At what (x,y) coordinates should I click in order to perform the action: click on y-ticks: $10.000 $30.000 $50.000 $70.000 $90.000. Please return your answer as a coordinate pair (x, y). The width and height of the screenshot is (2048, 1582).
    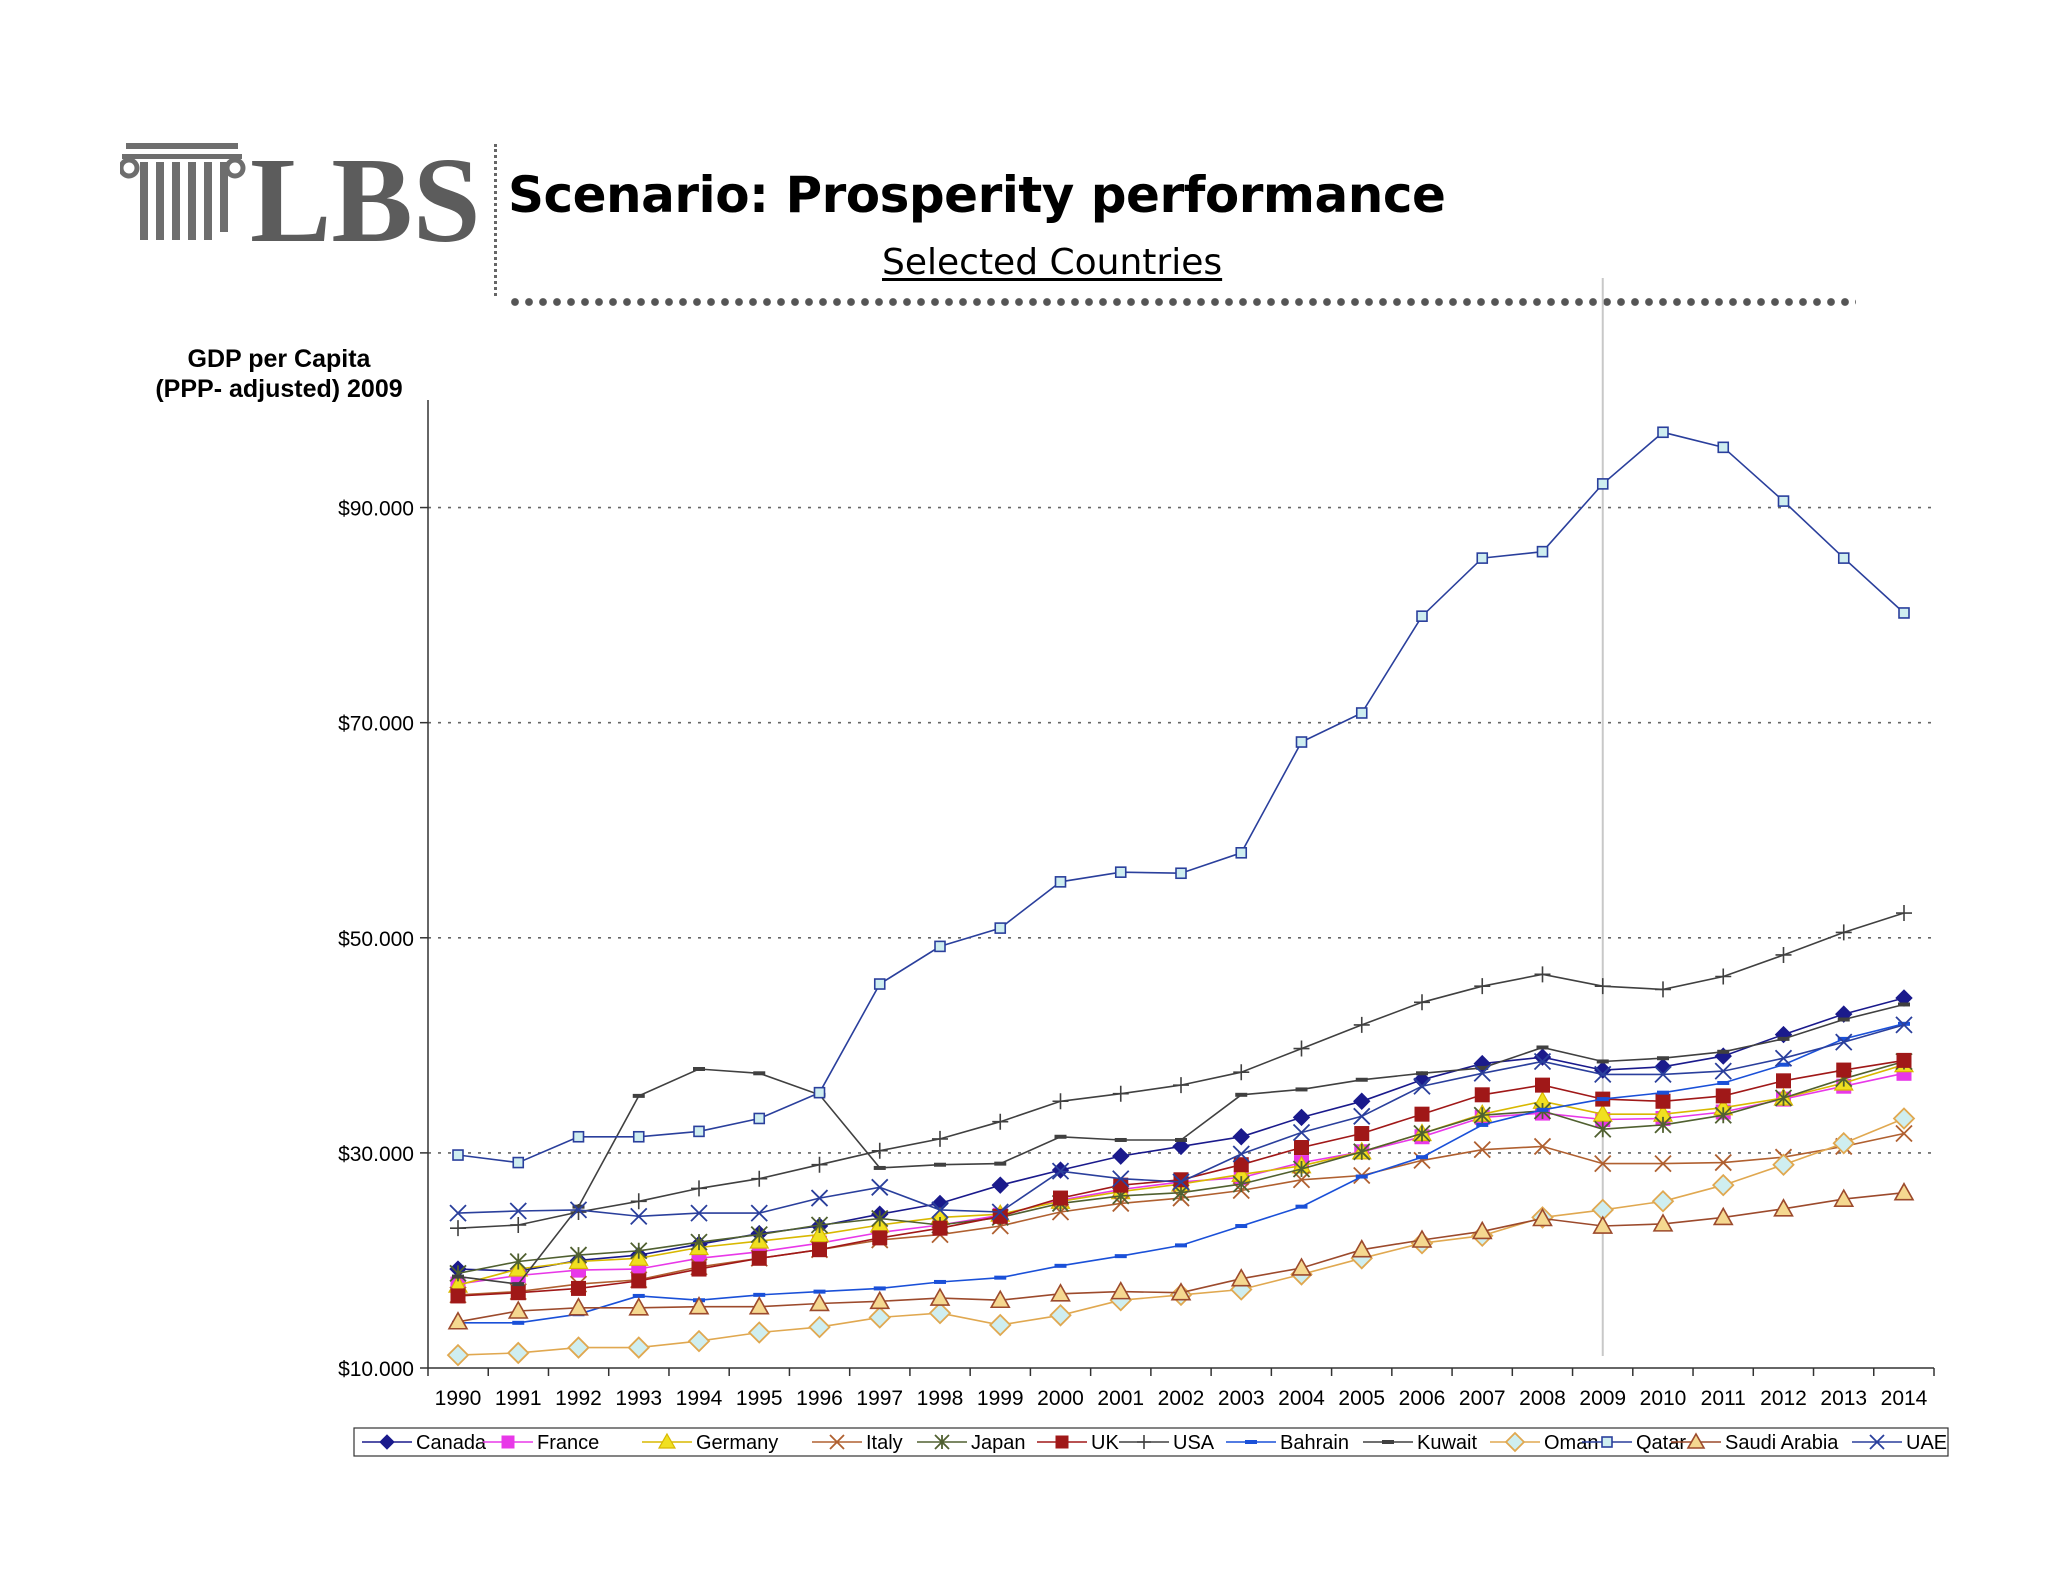
    Looking at the image, I should click on (383, 939).